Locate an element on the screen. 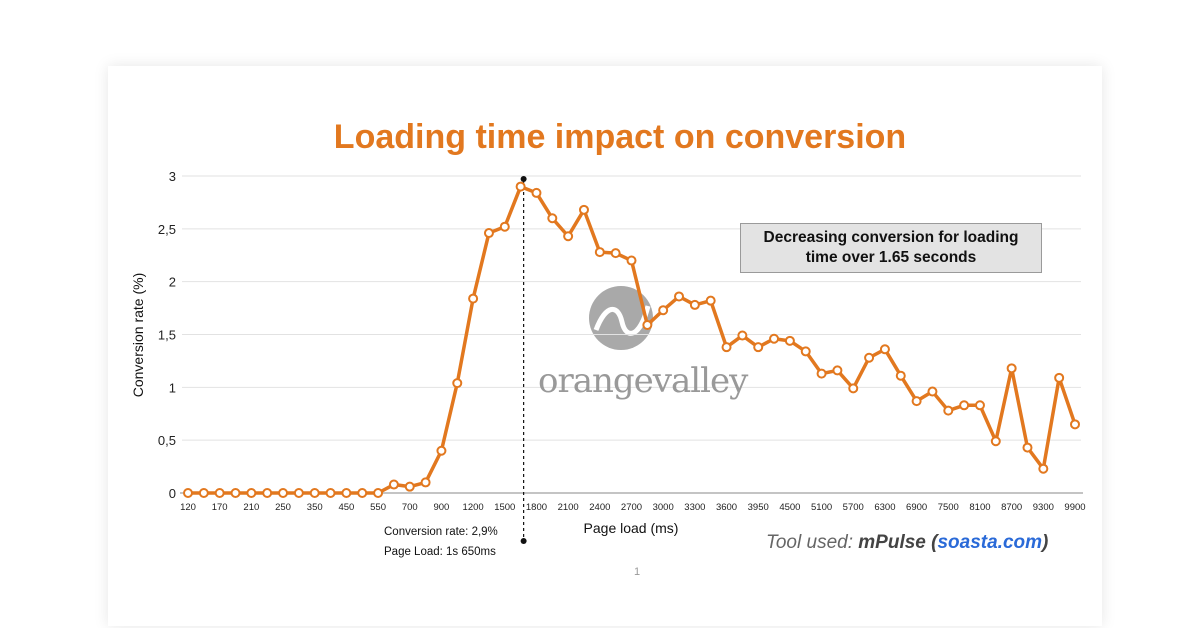 This screenshot has height=628, width=1200. x-tick-label: 900 is located at coordinates (441, 507).